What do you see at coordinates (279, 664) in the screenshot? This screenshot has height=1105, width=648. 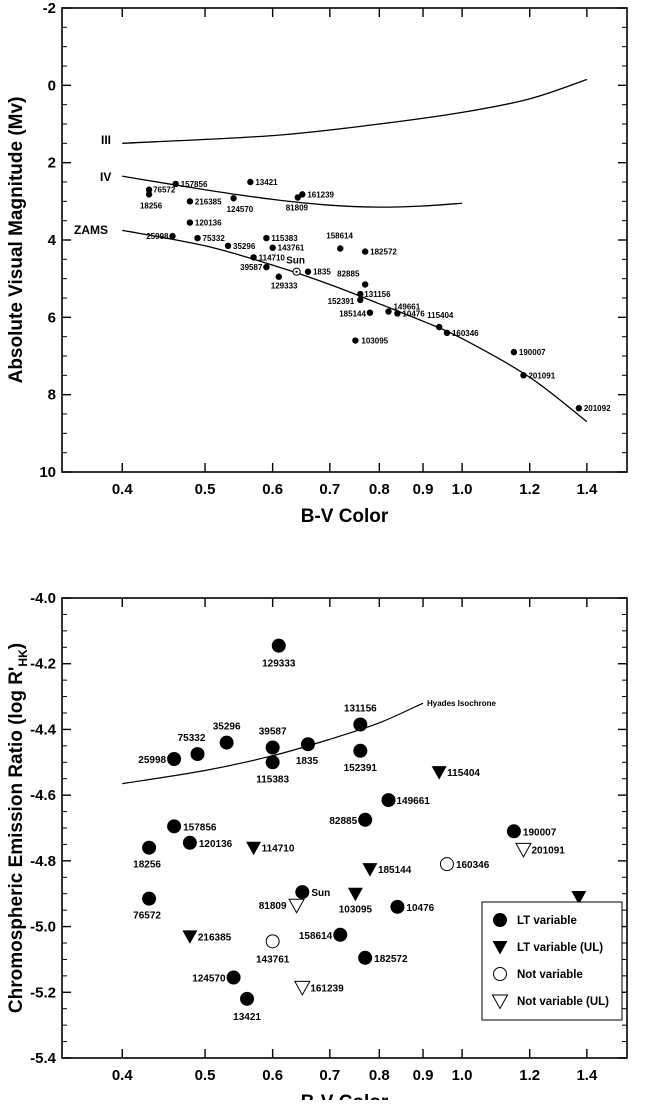 I see `point-label: 129333` at bounding box center [279, 664].